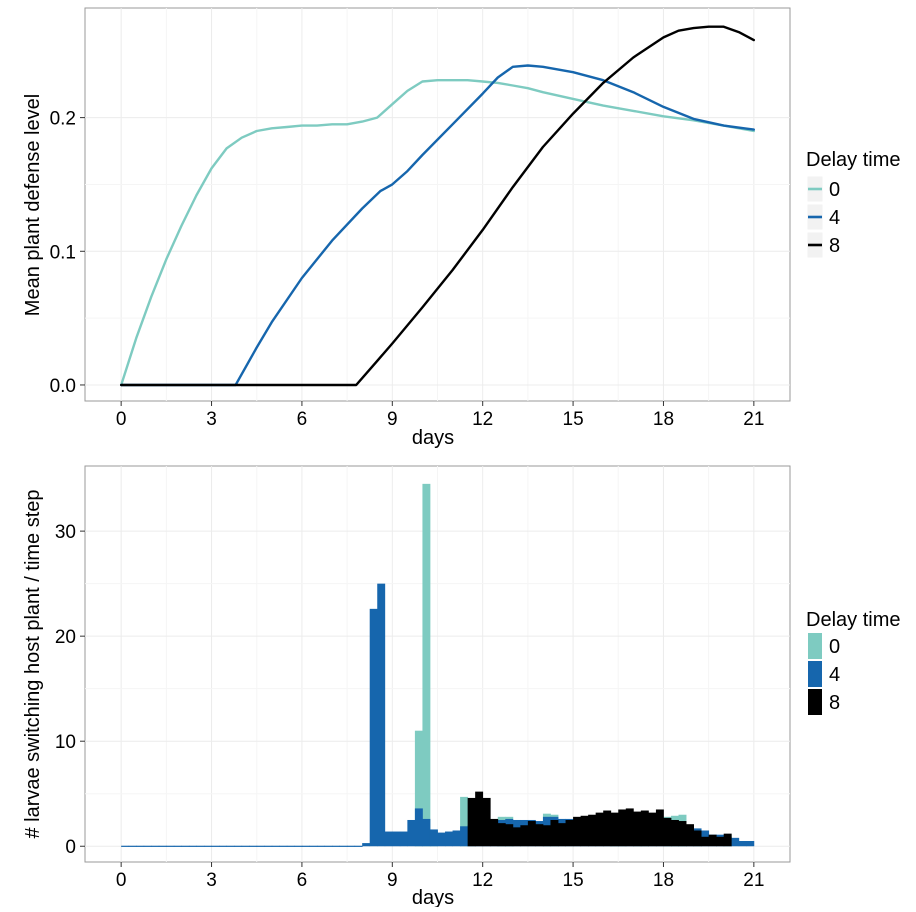 Image resolution: width=916 pixels, height=912 pixels. Describe the element at coordinates (834, 647) in the screenshot. I see `legend-label-0: 0` at that location.